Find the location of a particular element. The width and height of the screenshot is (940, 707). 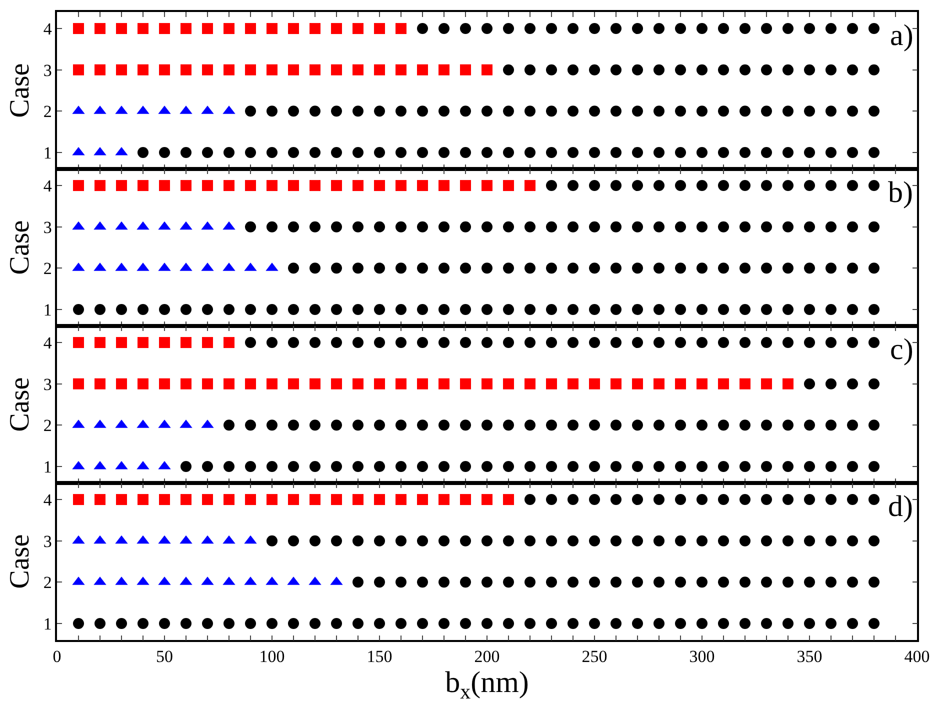

y-tick-label: 2 is located at coordinates (47, 582).